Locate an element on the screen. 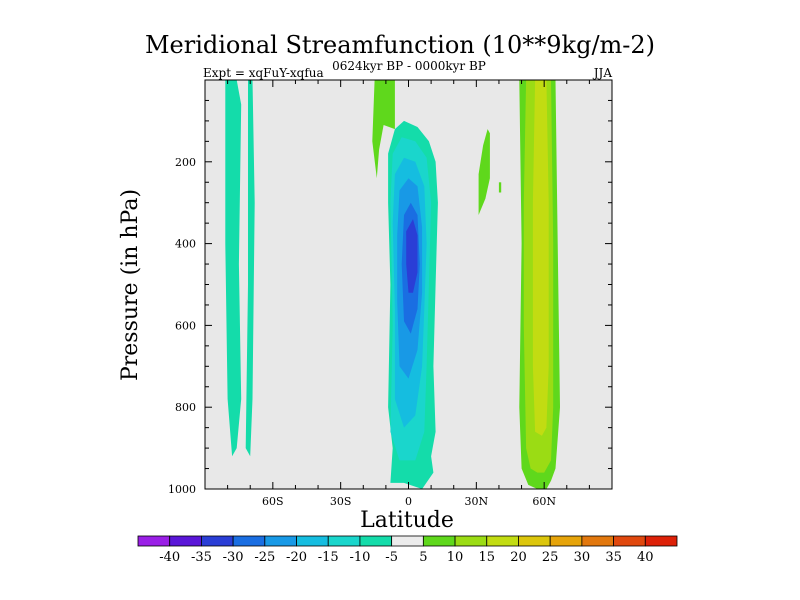 This screenshot has width=800, height=600. colorbar-label: 30 is located at coordinates (582, 557).